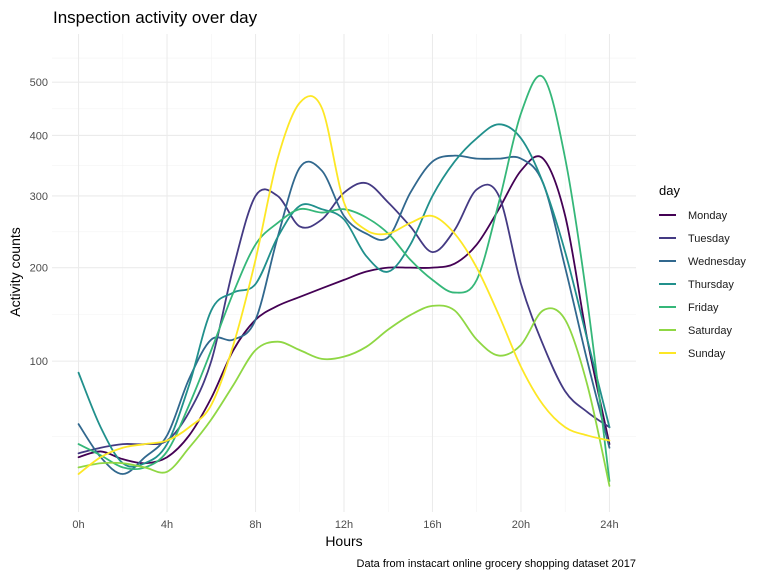 The image size is (768, 576). I want to click on y-axis-title: Activity counts, so click(15, 271).